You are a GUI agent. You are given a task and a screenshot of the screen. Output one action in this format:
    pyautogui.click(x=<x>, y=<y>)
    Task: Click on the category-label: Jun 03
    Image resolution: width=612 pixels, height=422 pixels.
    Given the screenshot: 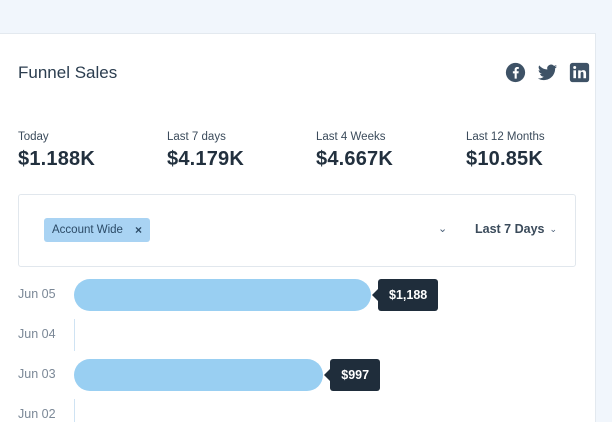 What is the action you would take?
    pyautogui.click(x=37, y=374)
    